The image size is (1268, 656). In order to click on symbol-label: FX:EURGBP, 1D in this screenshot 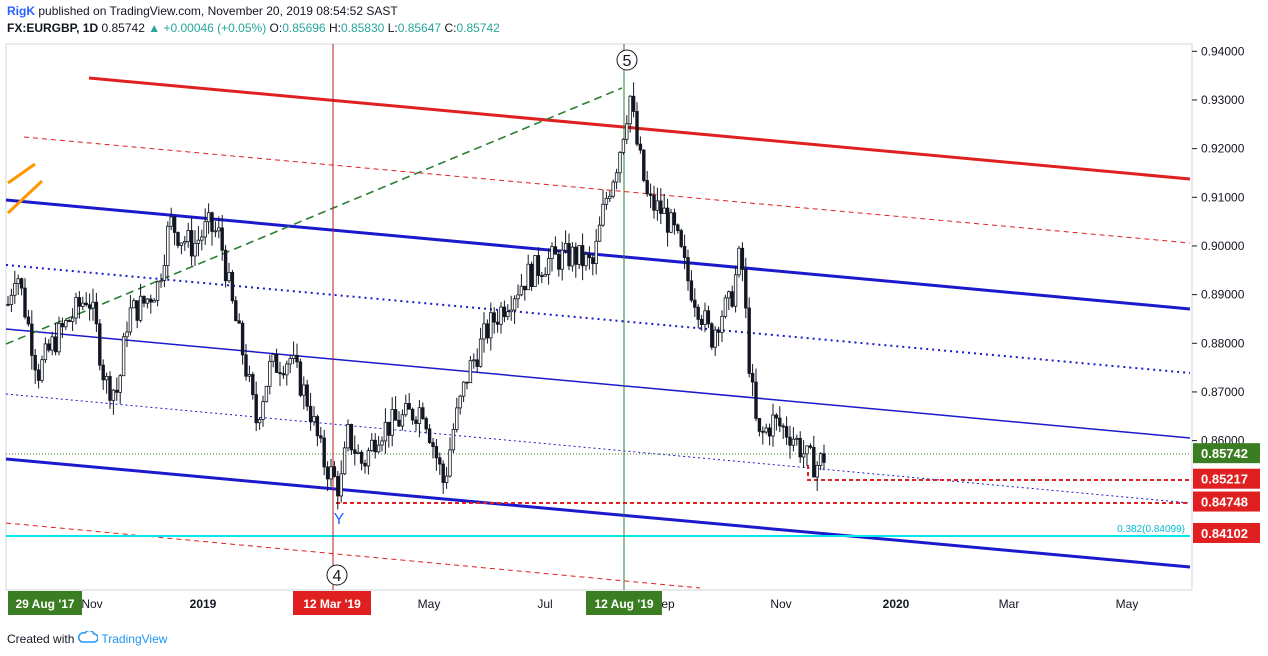, I will do `click(53, 28)`.